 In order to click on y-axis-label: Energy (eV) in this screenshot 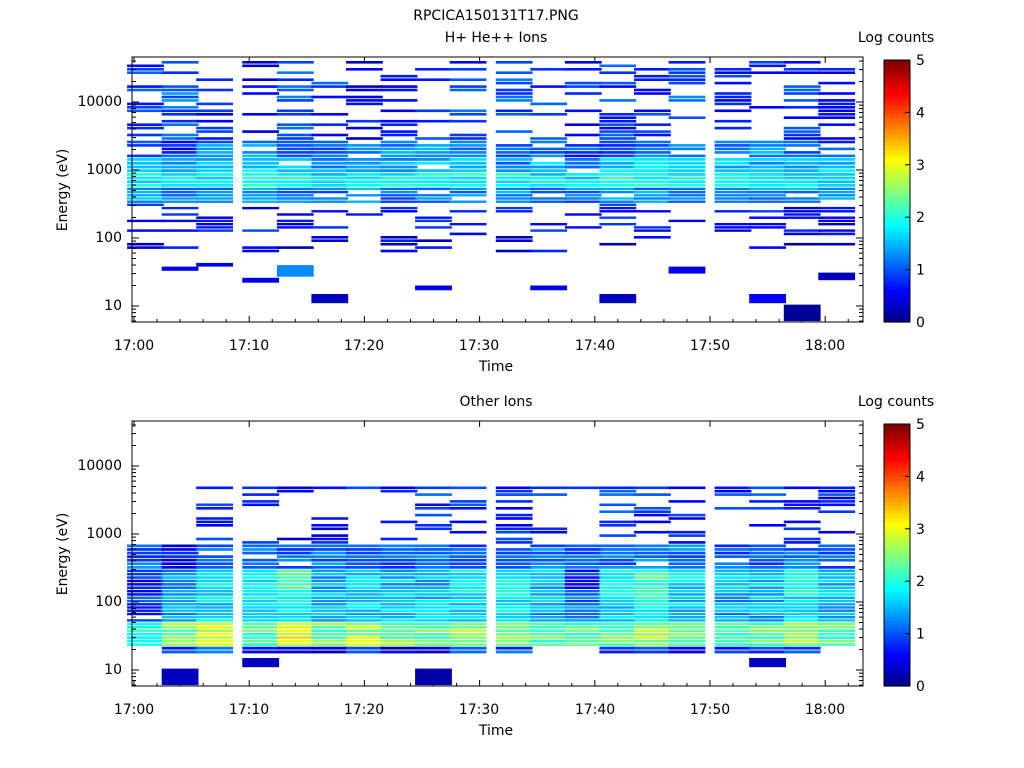, I will do `click(63, 554)`.